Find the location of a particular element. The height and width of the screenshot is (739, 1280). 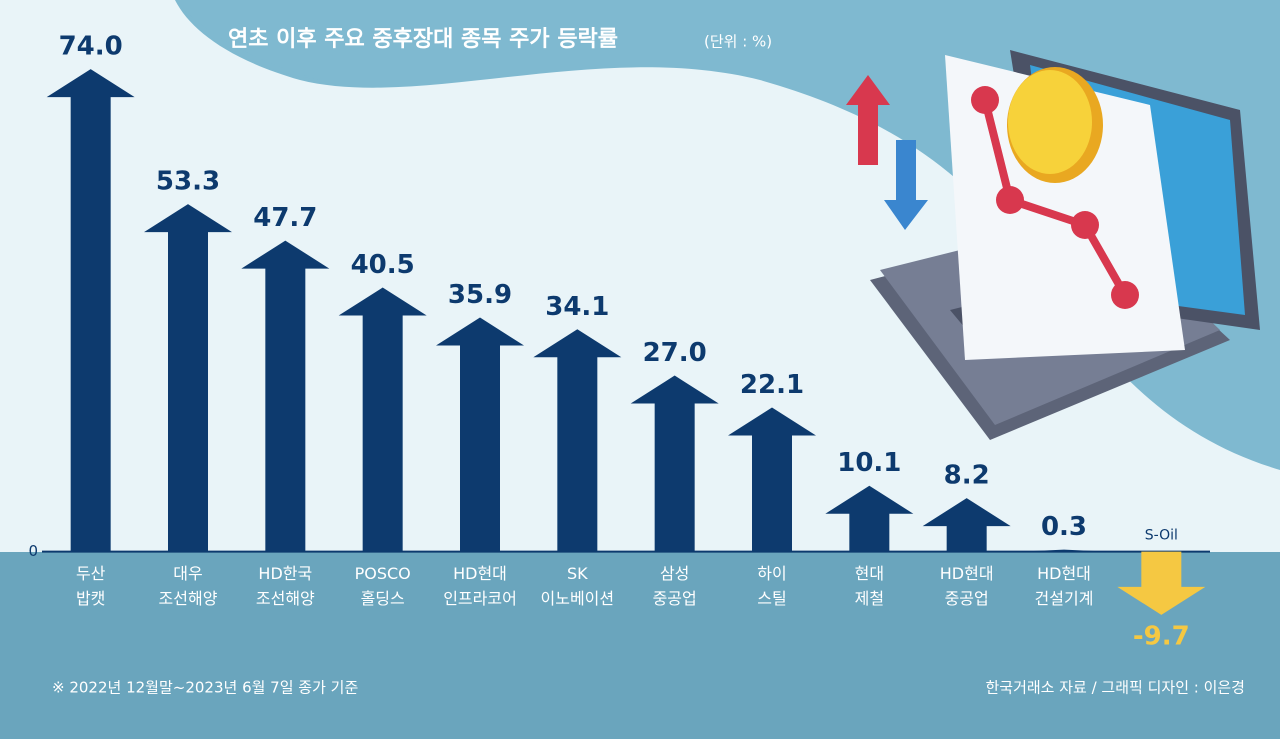

x-tick-label: POSCO is located at coordinates (383, 573).